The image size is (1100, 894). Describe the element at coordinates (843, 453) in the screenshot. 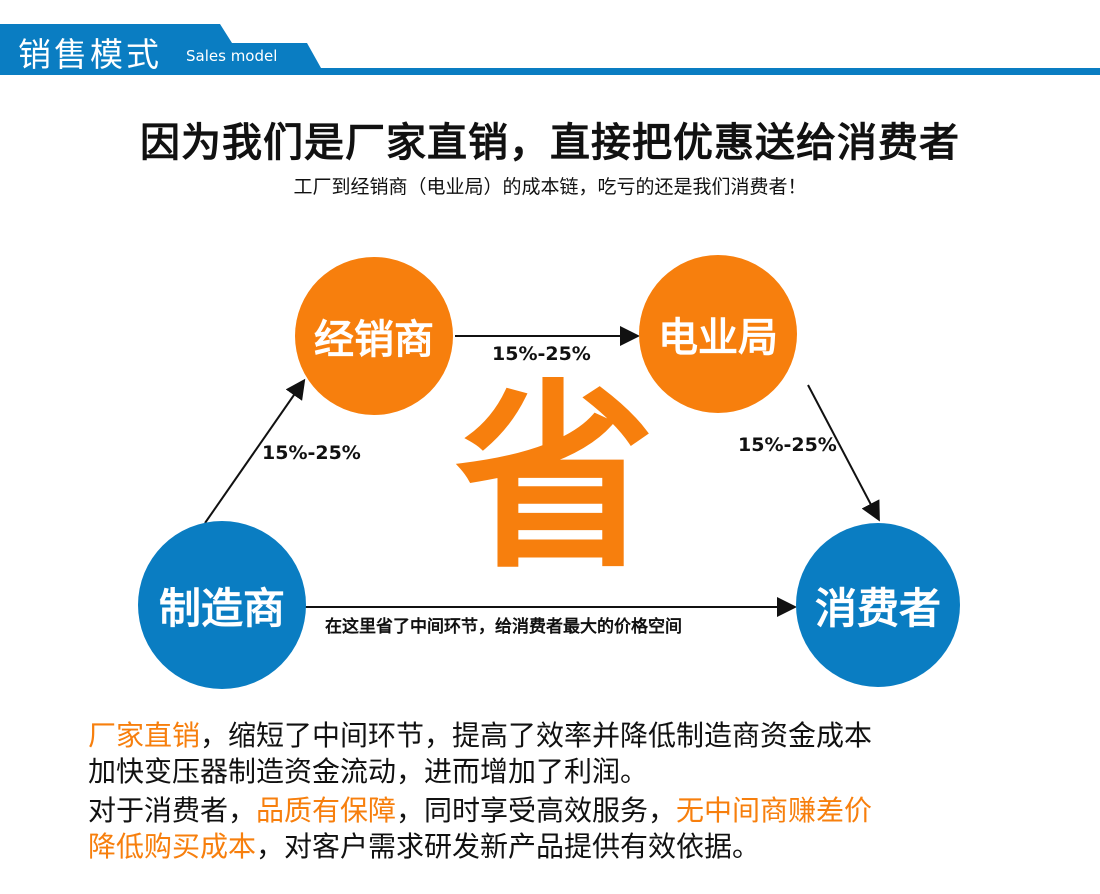

I see `arrow-bureau-consumer` at that location.